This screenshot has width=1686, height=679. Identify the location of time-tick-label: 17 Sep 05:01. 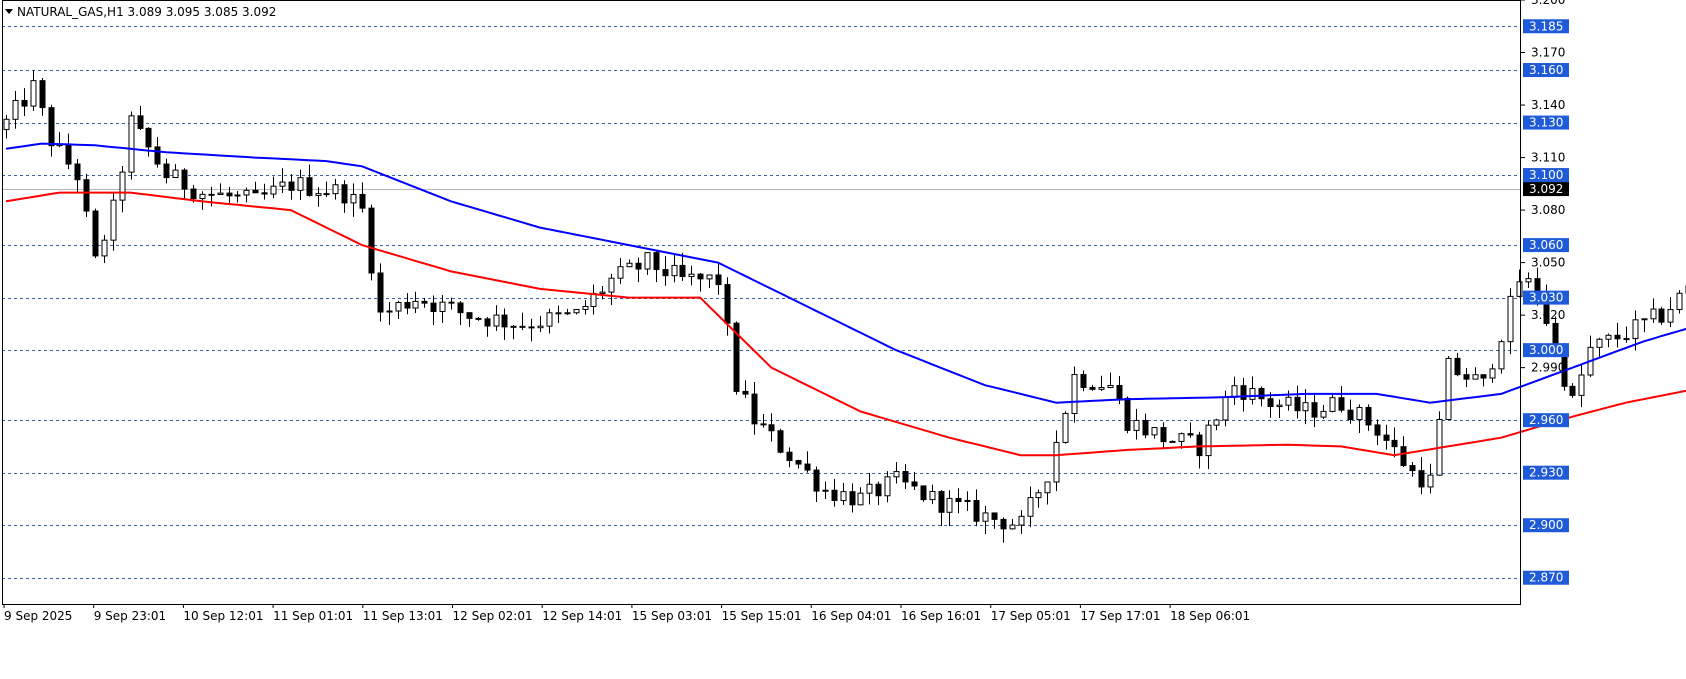
(1031, 616).